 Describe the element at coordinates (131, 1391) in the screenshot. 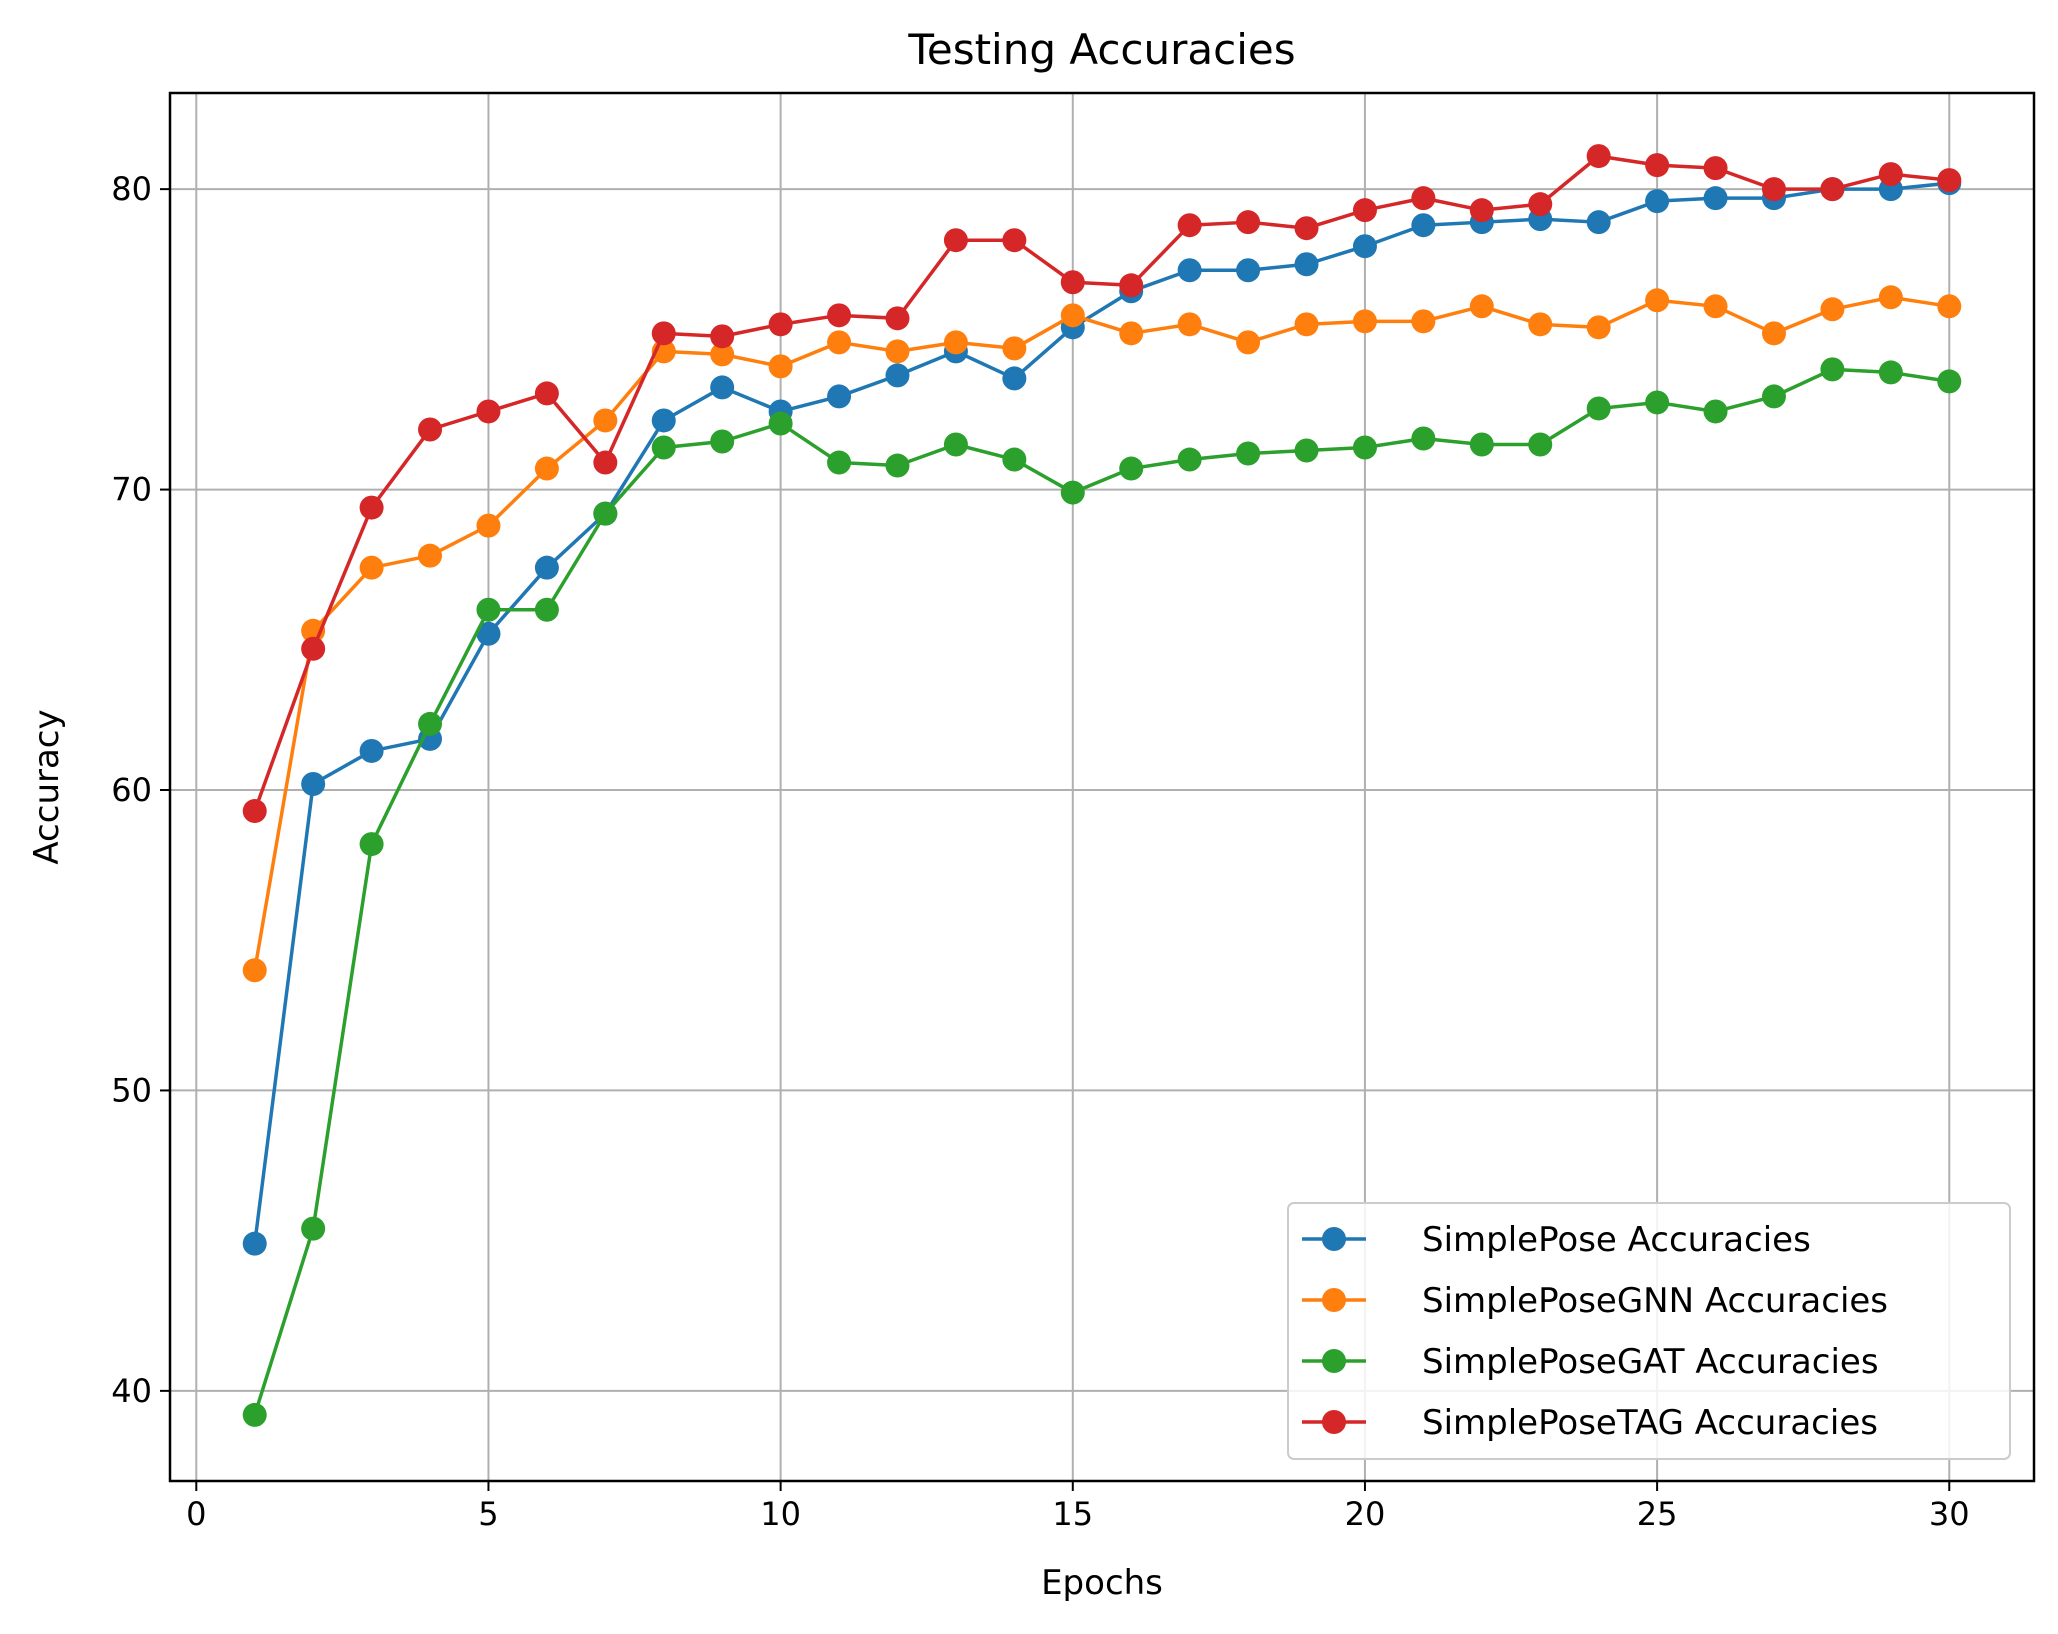

I see `y-tick-label: 40` at that location.